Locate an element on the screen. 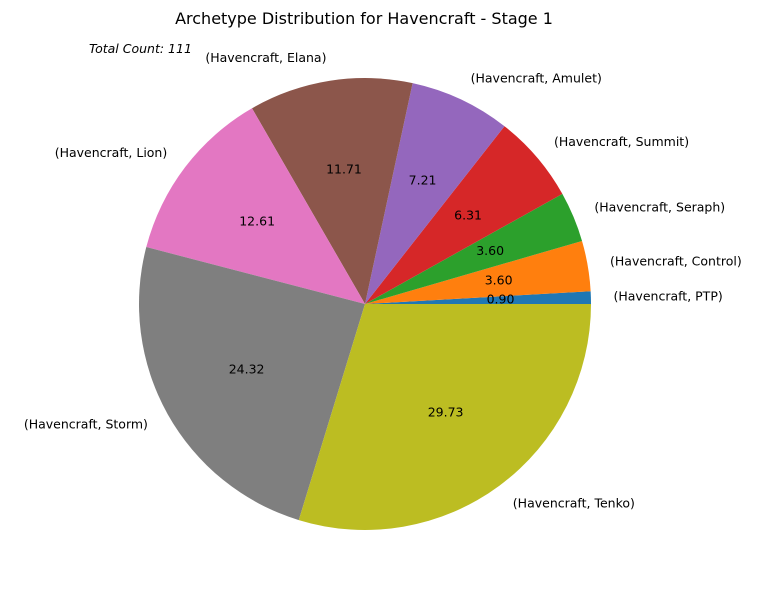 The width and height of the screenshot is (766, 590). slice-percentage-label: 12.61 is located at coordinates (257, 220).